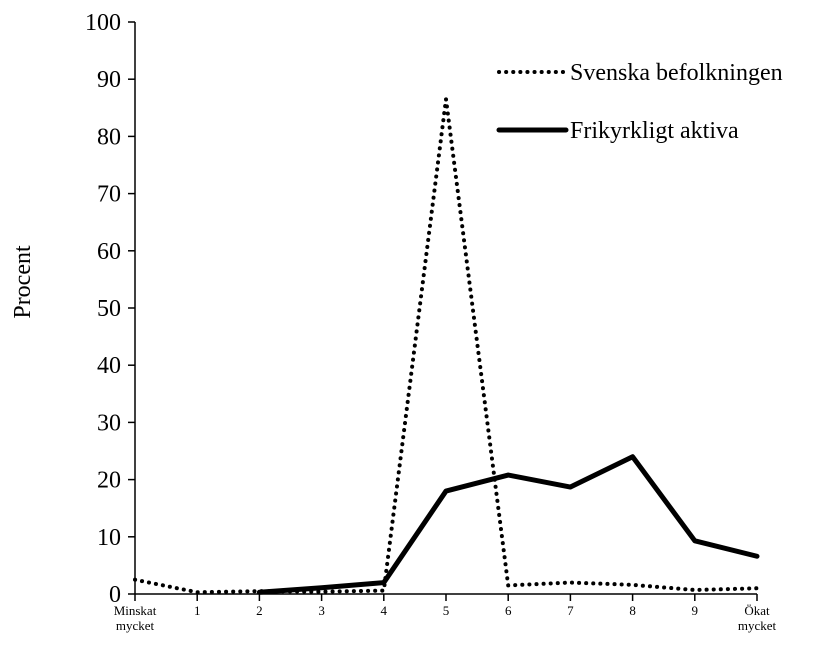 This screenshot has height=645, width=832. I want to click on y-tick-label: 30, so click(109, 423).